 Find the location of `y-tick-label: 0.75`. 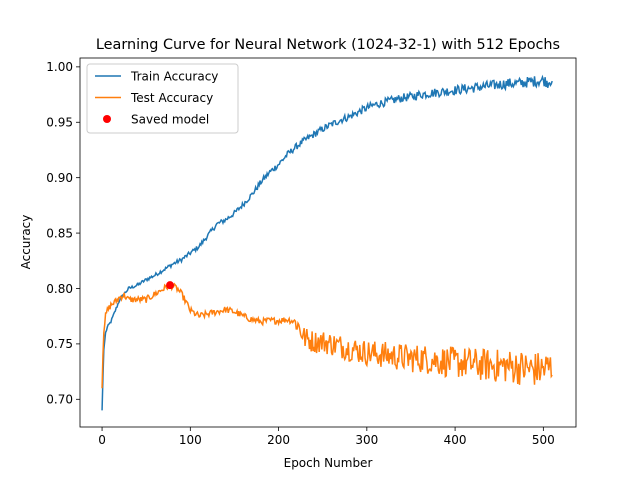

y-tick-label: 0.75 is located at coordinates (59, 344).